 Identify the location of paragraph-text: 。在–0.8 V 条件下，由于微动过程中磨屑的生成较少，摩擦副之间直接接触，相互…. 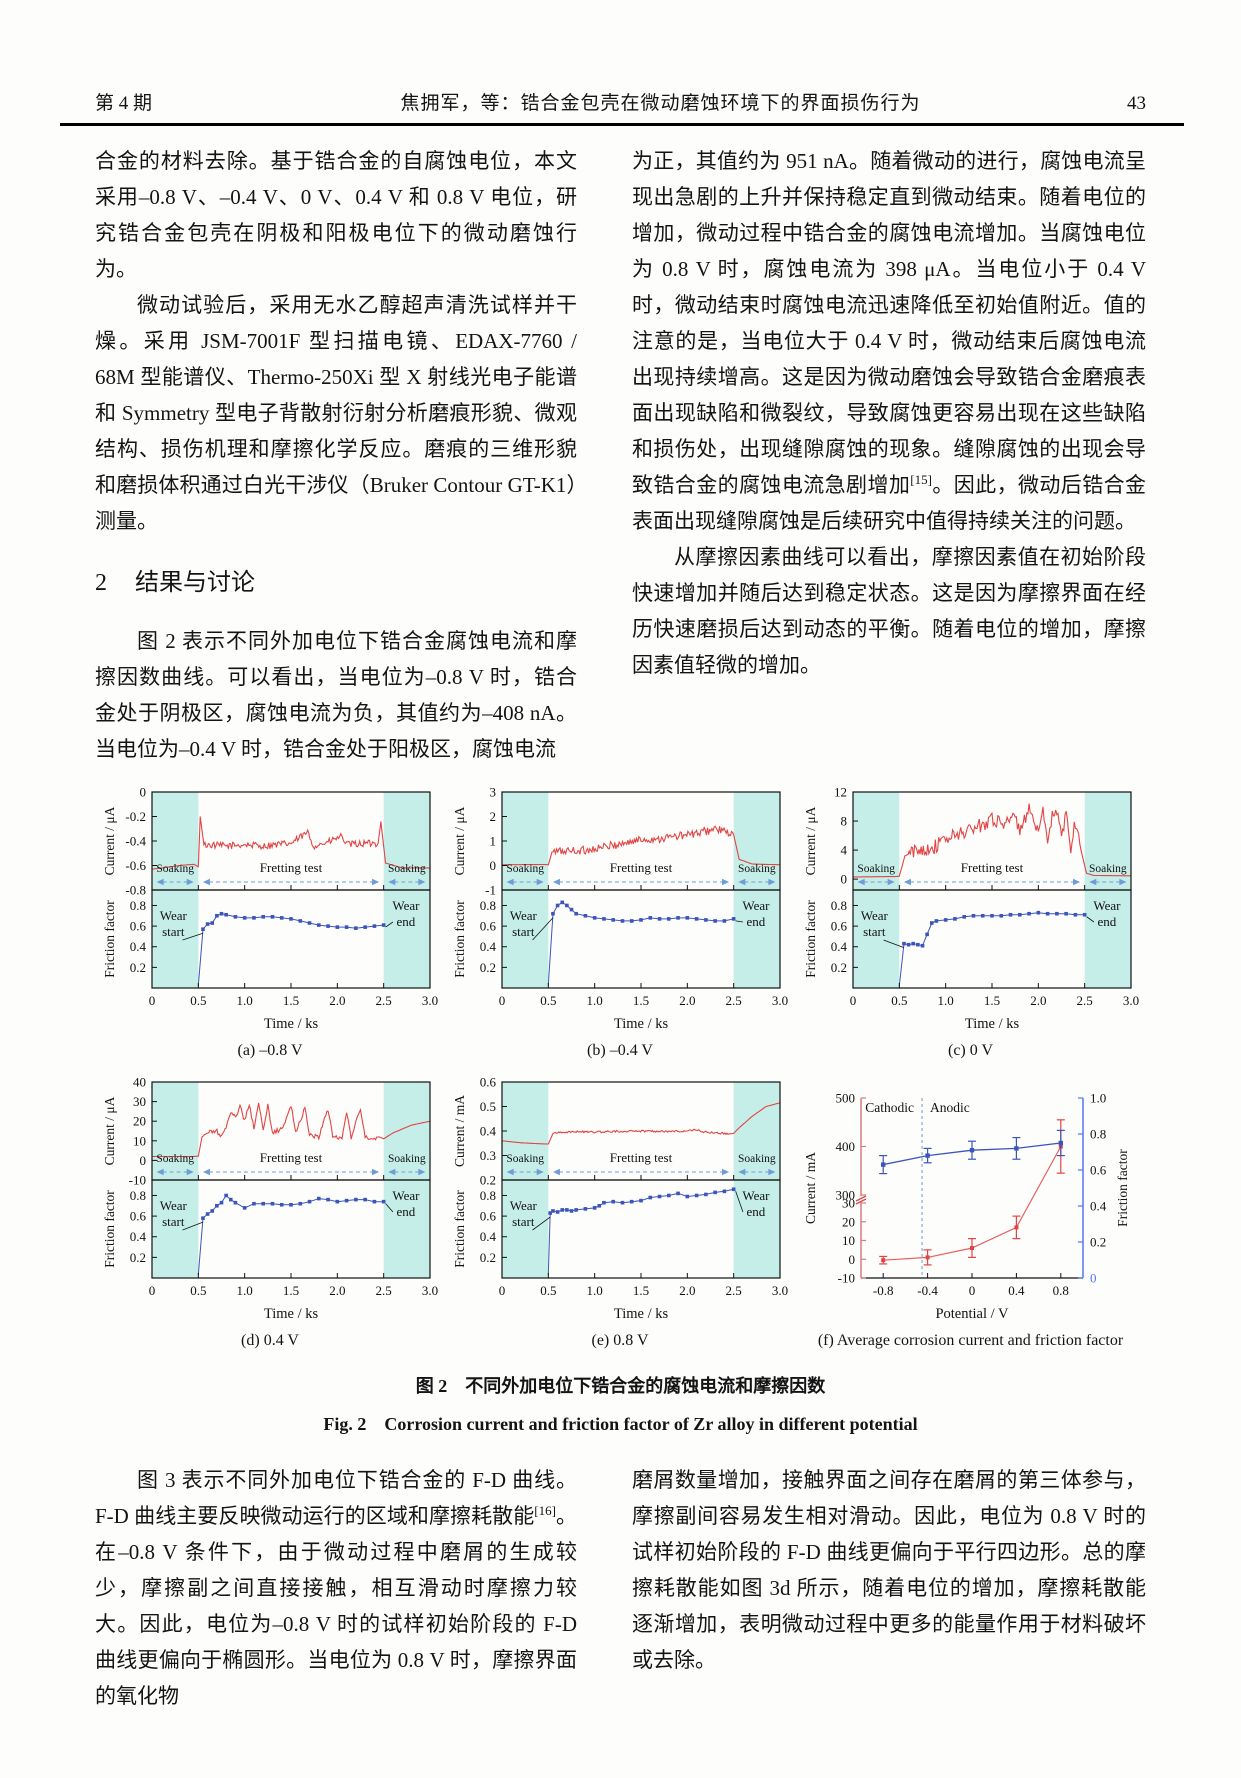
(336, 1606).